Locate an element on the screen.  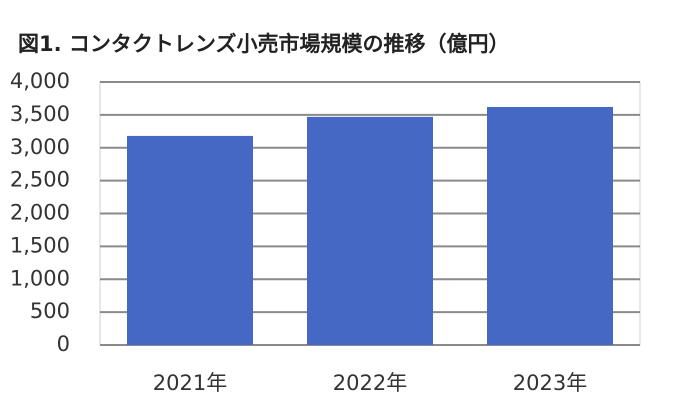
y-tick-label: 2,500 is located at coordinates (40, 180).